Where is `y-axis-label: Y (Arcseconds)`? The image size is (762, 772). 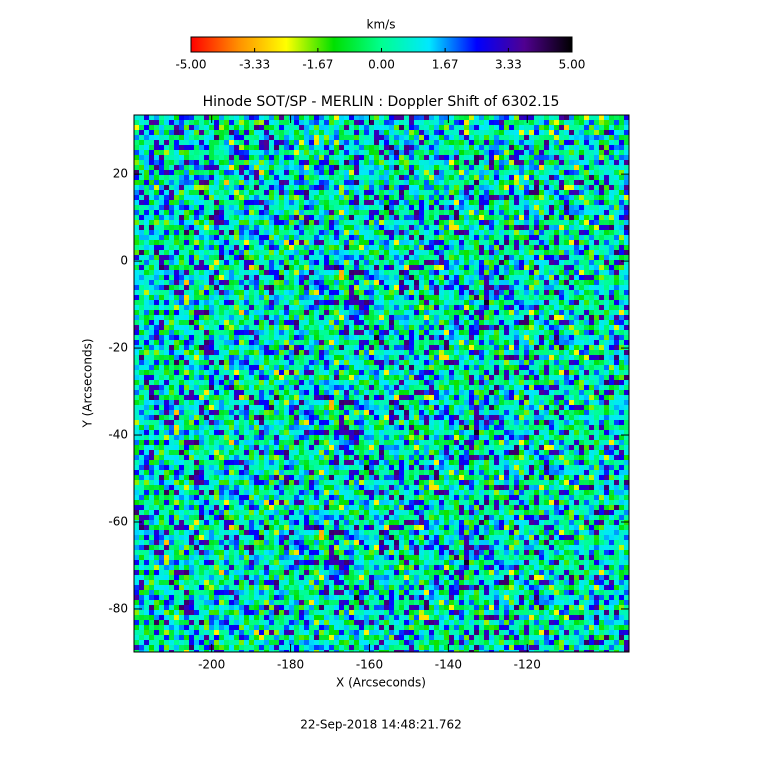
y-axis-label: Y (Arcseconds) is located at coordinates (88, 383).